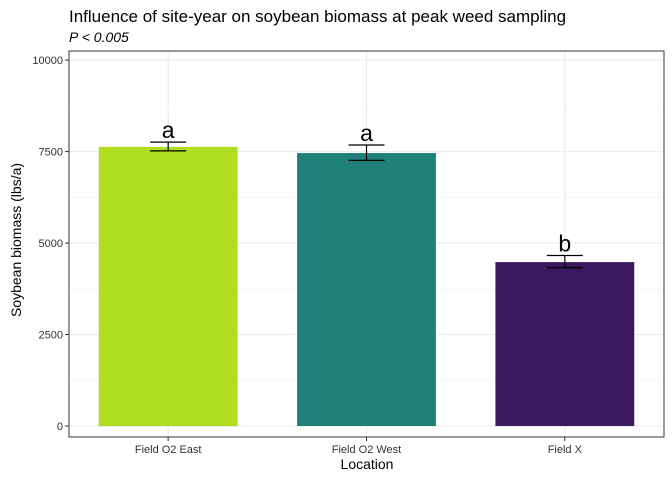 The width and height of the screenshot is (672, 480). Describe the element at coordinates (51, 336) in the screenshot. I see `y-tick-label: 2500` at that location.